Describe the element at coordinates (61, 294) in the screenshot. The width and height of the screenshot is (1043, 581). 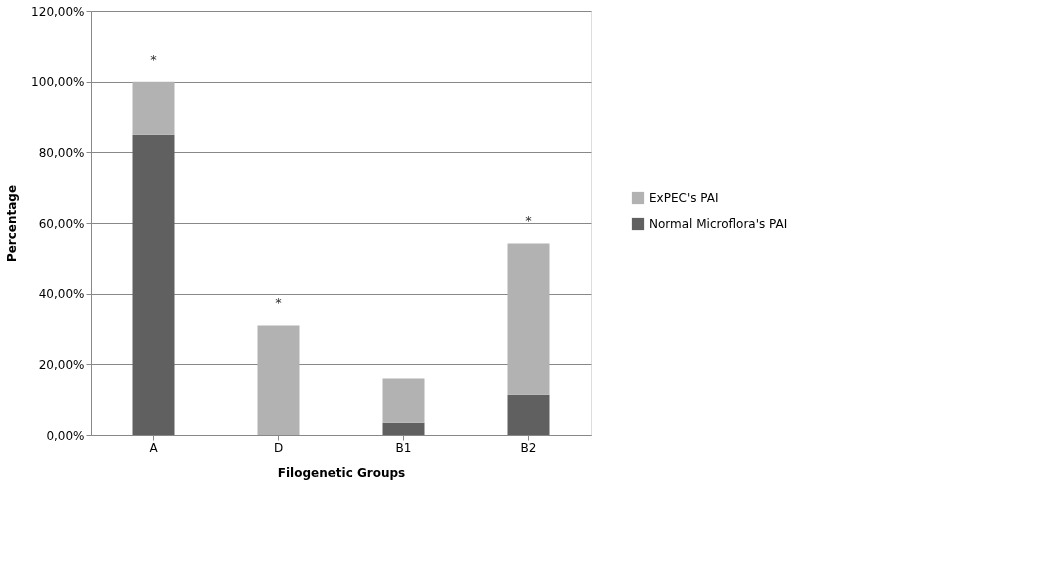
I see `y-tick-label: 40,00%` at that location.